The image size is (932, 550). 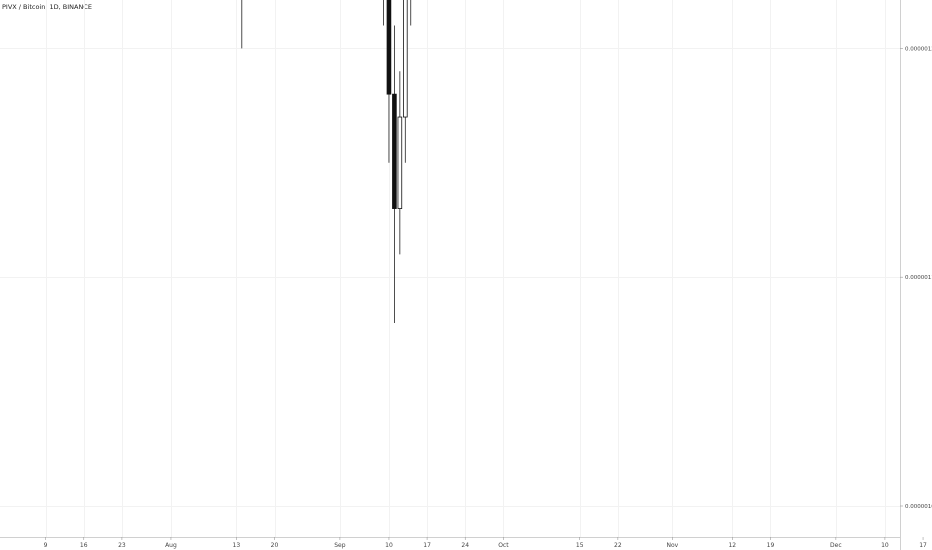 I want to click on price-tick-label: 0.00000120, so click(x=918, y=49).